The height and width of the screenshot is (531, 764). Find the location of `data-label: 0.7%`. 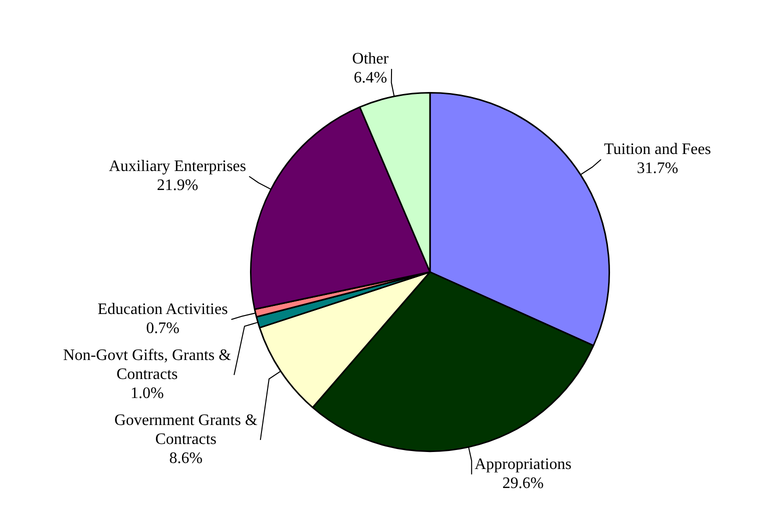

data-label: 0.7% is located at coordinates (163, 329).